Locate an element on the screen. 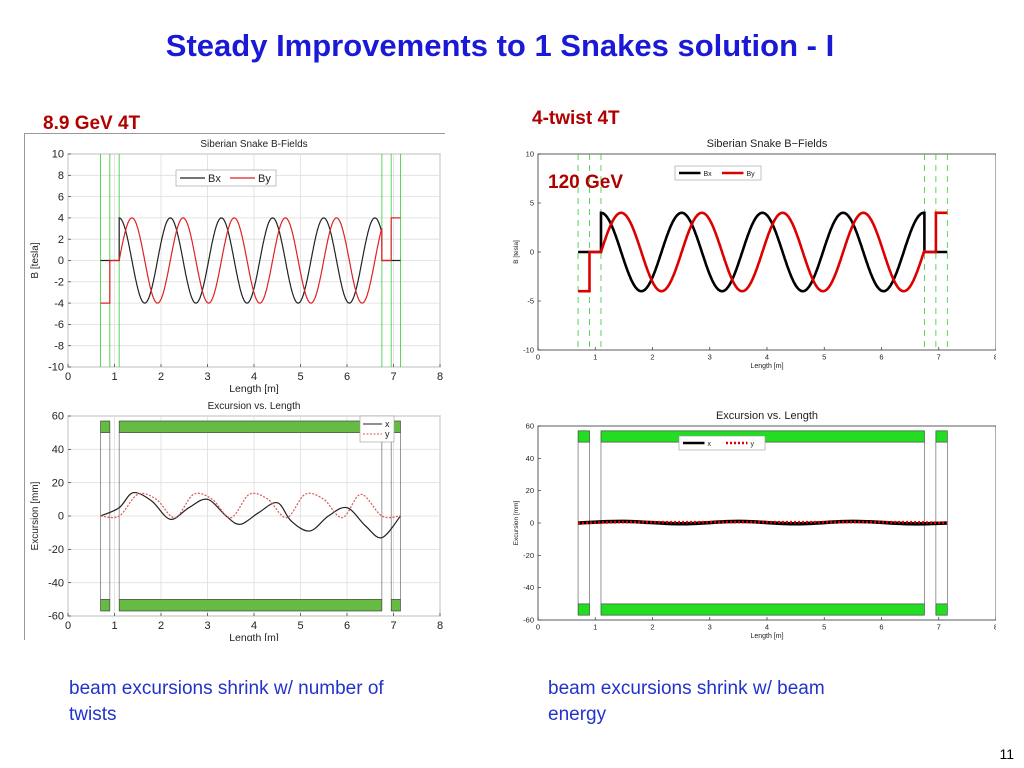 This screenshot has width=1024, height=768. chart-title: Siberian Snake B-Fields is located at coordinates (253, 144).